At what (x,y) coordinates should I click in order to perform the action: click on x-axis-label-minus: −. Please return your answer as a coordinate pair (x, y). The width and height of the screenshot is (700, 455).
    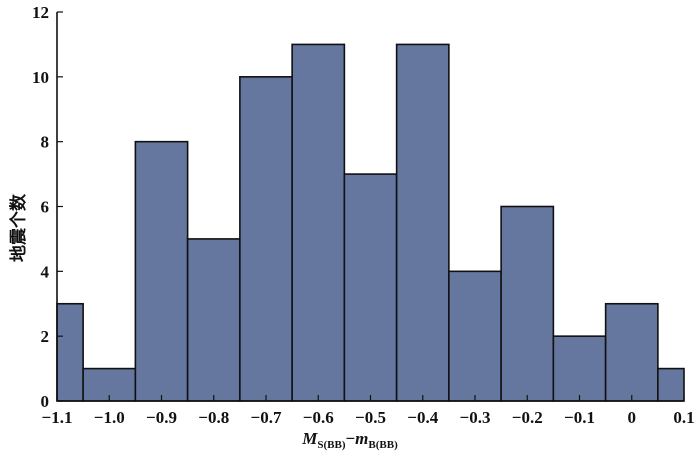
    Looking at the image, I should click on (350, 438).